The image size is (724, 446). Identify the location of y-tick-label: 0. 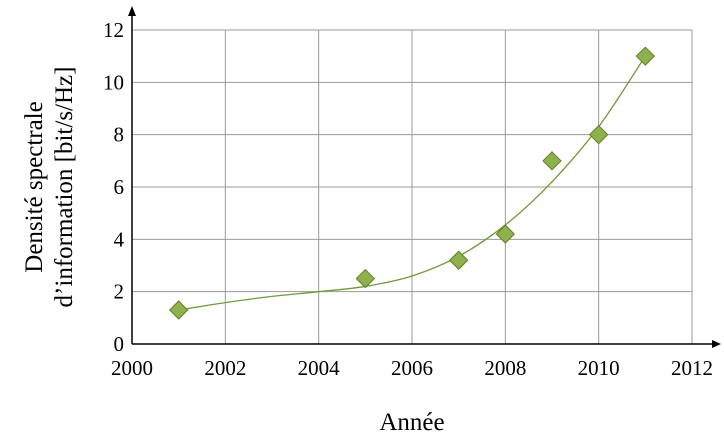
(119, 344).